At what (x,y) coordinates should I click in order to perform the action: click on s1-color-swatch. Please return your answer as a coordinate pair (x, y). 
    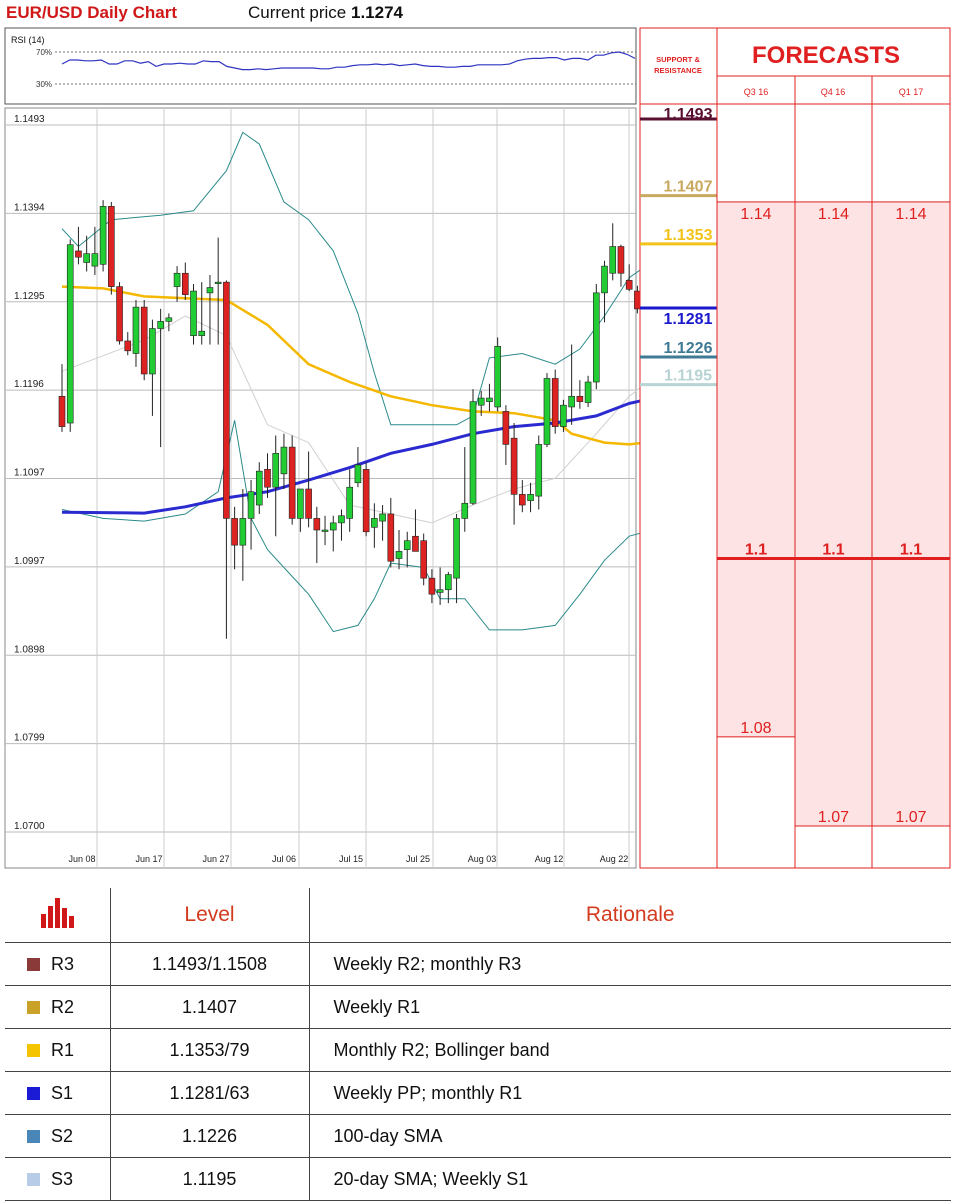
    Looking at the image, I should click on (33, 1093).